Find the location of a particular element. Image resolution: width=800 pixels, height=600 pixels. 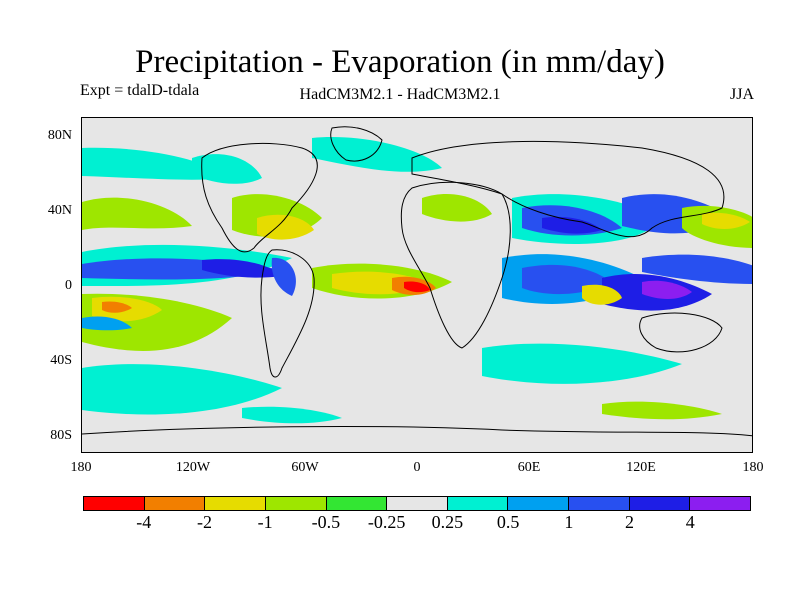

experiment-label: Expt = tdalD-tdala is located at coordinates (140, 90).